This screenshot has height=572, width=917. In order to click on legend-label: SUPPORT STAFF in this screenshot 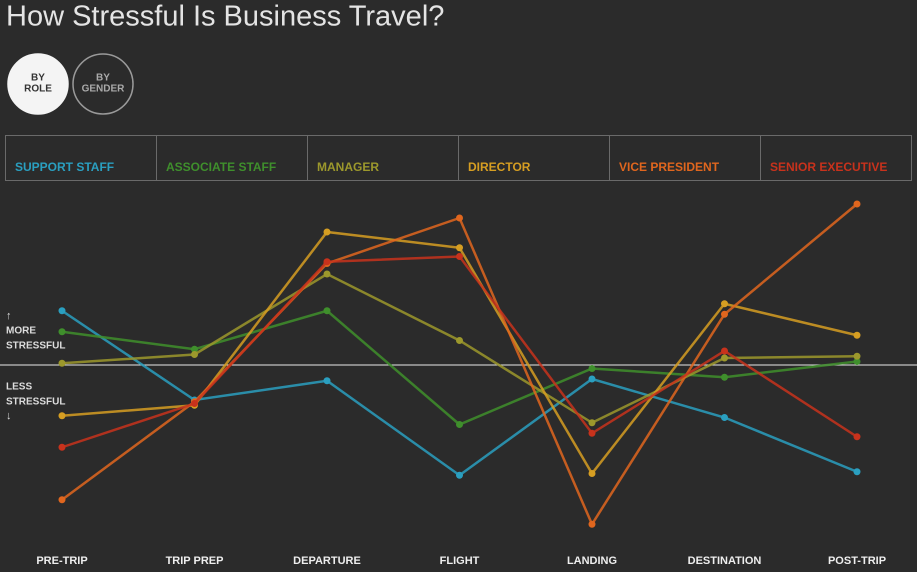, I will do `click(64, 167)`.